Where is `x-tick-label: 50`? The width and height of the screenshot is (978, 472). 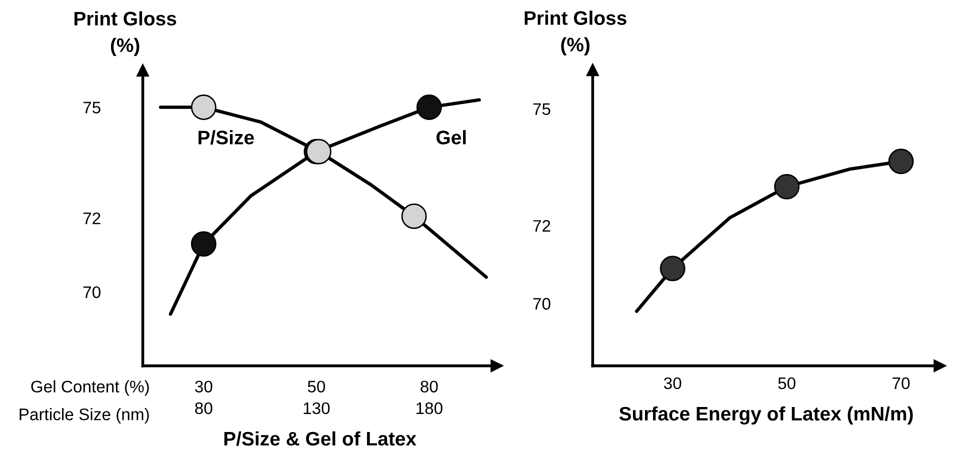 x-tick-label: 50 is located at coordinates (787, 383).